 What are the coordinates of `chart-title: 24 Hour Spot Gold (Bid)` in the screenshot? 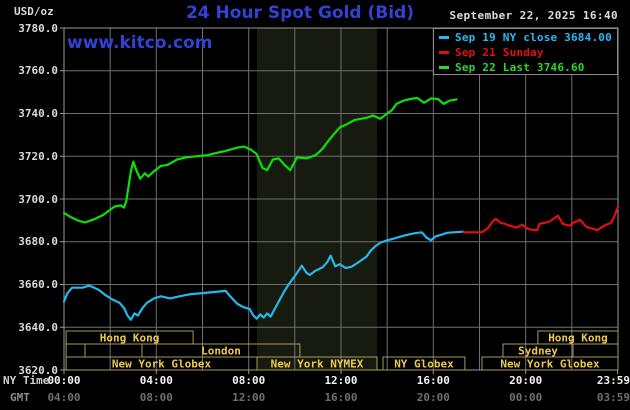 It's located at (300, 13).